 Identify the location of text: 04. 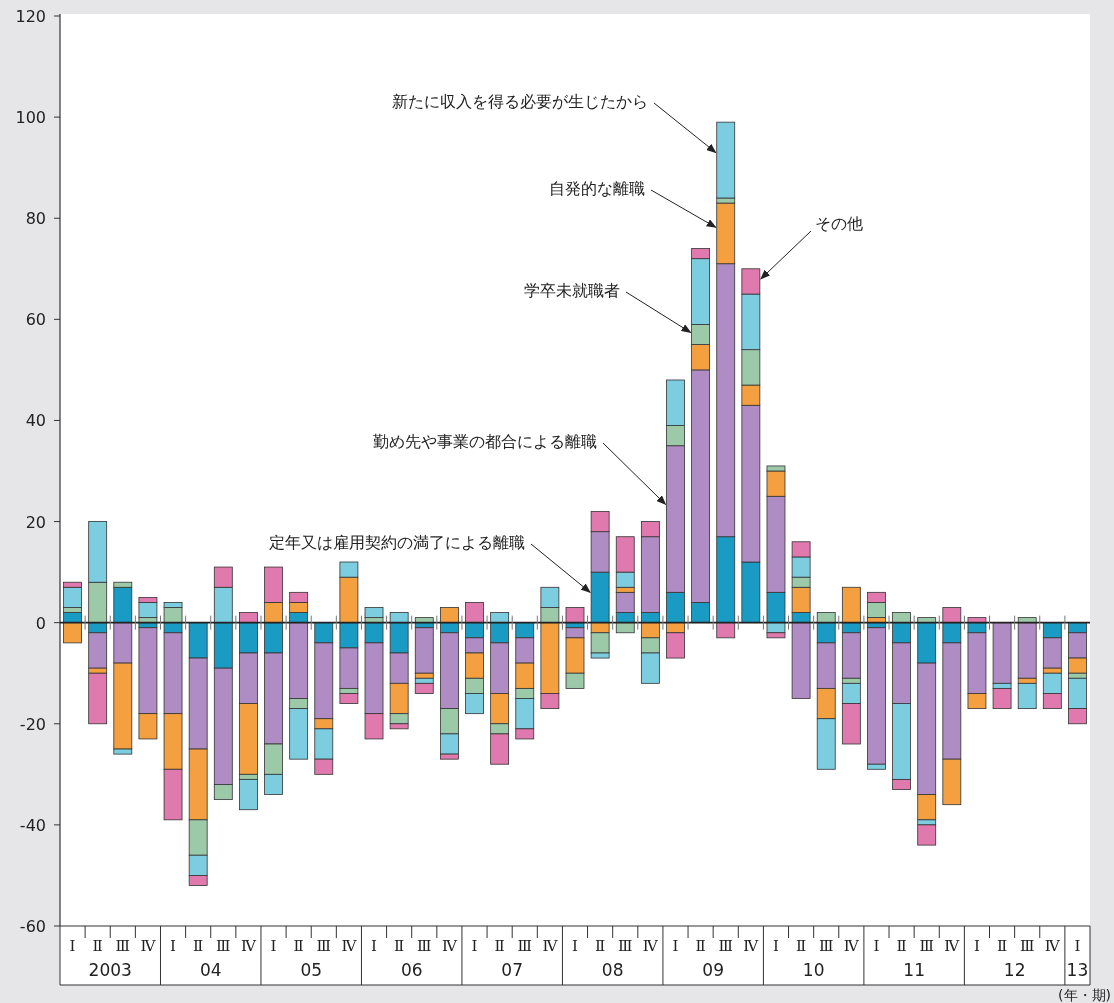
(210, 970).